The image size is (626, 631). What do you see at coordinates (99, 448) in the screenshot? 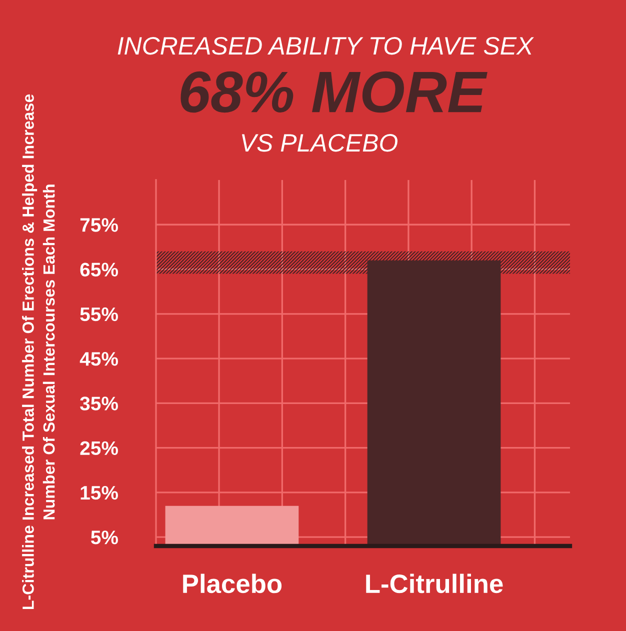
I see `y-tick-label: 25%` at bounding box center [99, 448].